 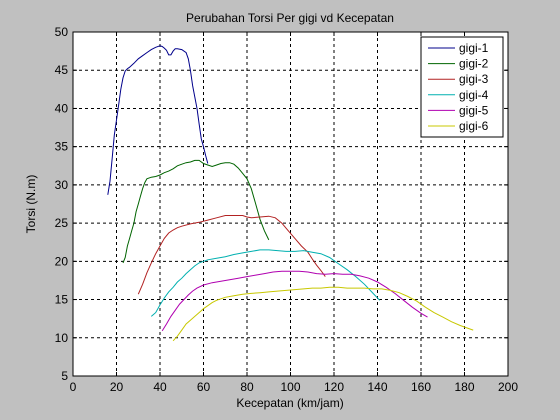 What do you see at coordinates (474, 95) in the screenshot?
I see `legend-label-gigi-4: gigi-4` at bounding box center [474, 95].